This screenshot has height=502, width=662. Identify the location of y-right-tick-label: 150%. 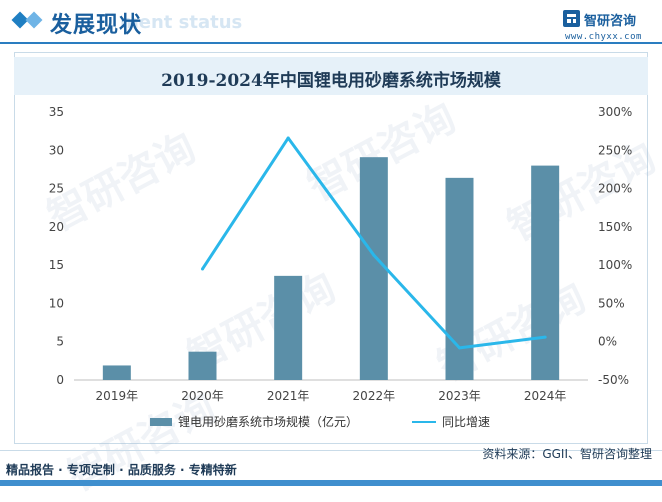
(615, 227).